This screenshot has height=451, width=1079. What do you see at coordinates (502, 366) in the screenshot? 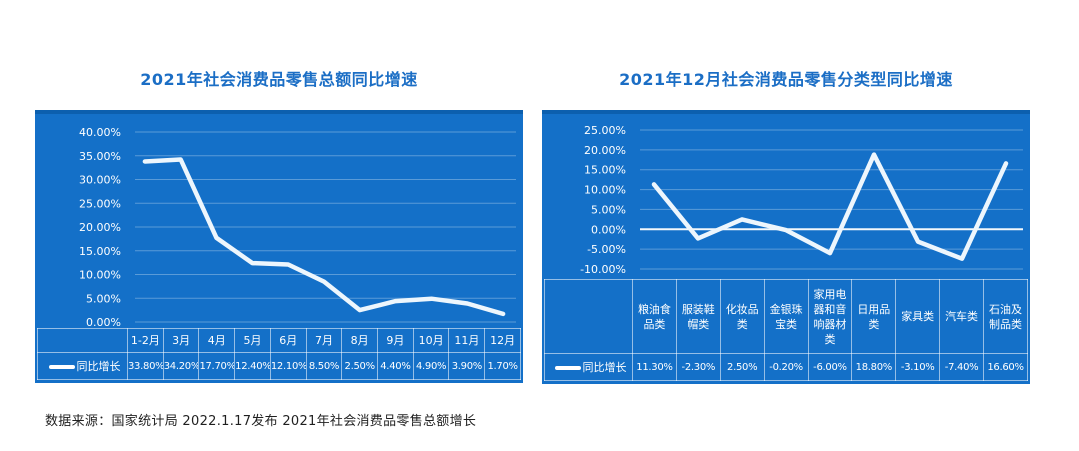
I see `value-cell: 1.70%` at bounding box center [502, 366].